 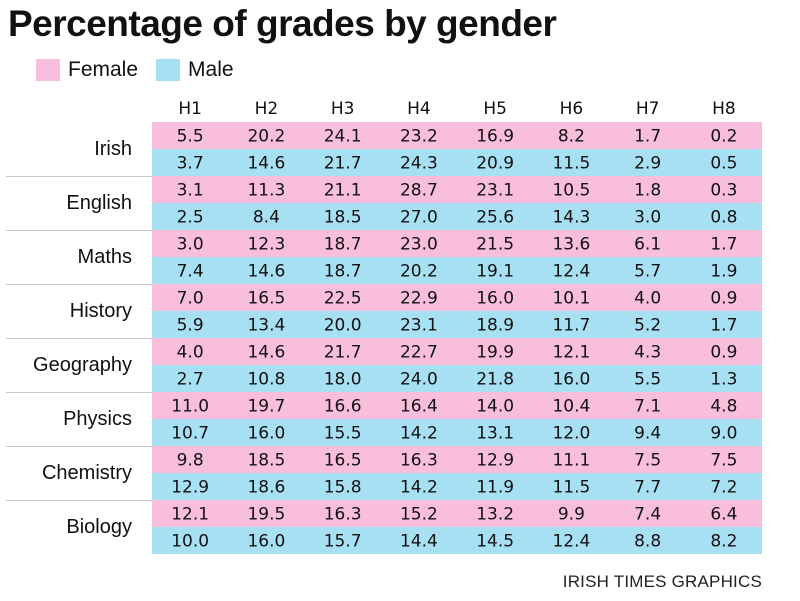 What do you see at coordinates (723, 272) in the screenshot?
I see `male-value-maths-h8: 1.9` at bounding box center [723, 272].